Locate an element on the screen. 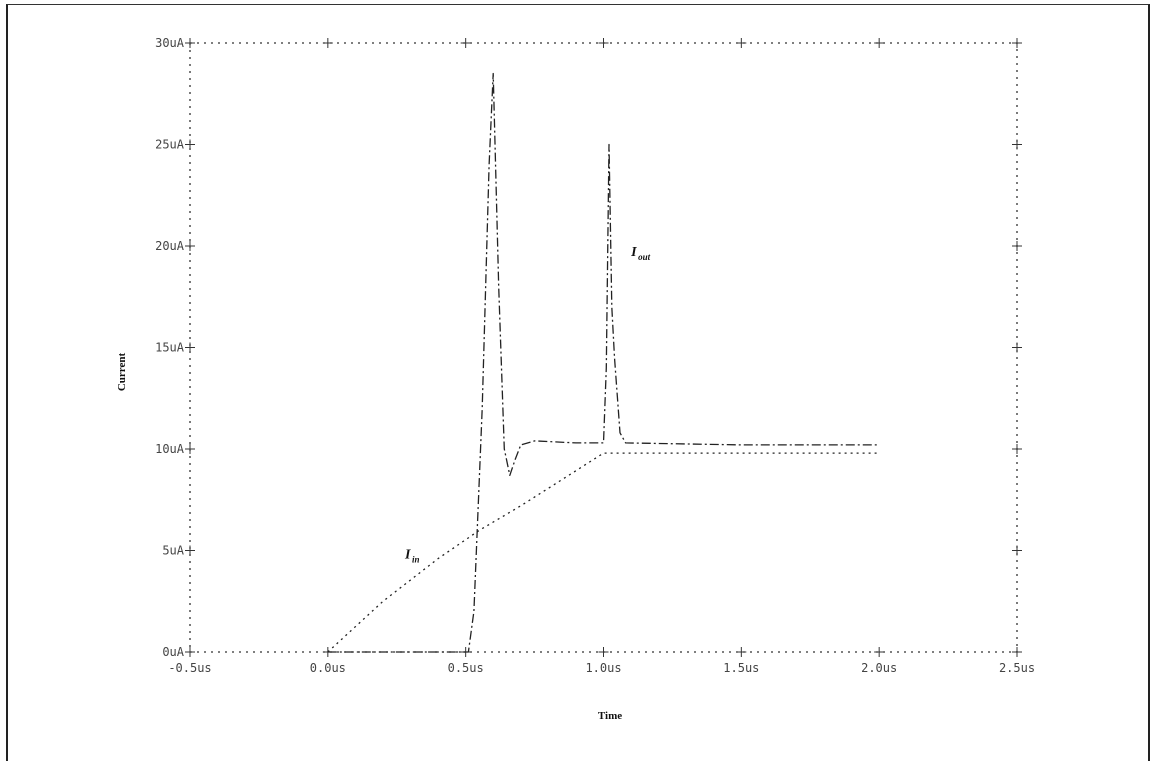  y-tick-label: 30uA is located at coordinates (170, 43).